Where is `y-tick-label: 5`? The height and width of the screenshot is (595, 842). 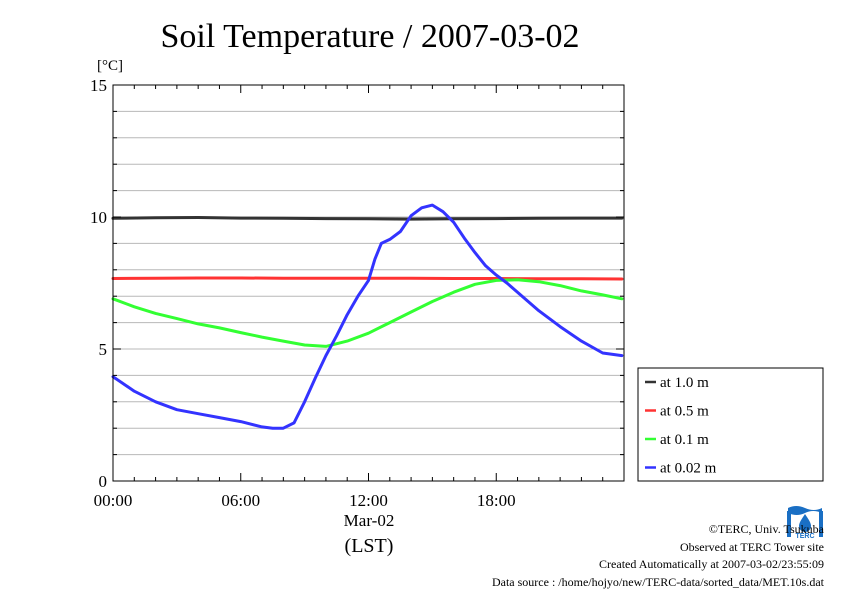 y-tick-label: 5 is located at coordinates (103, 349).